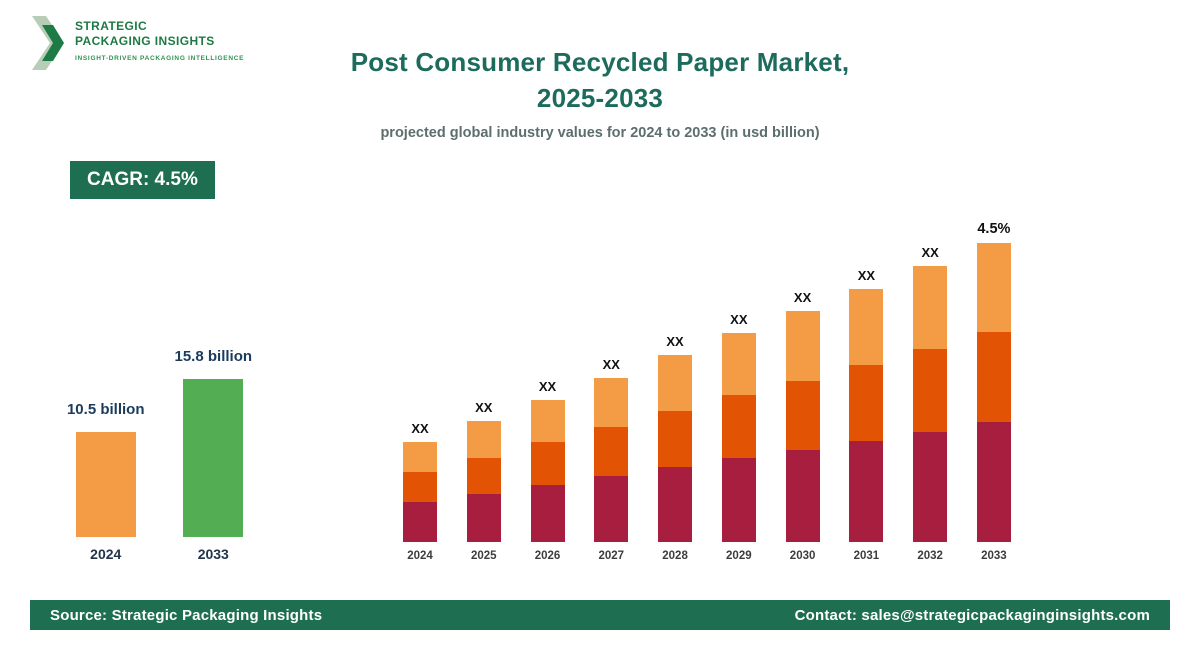 Image resolution: width=1200 pixels, height=650 pixels. Describe the element at coordinates (213, 356) in the screenshot. I see `comparison-value-label-2033: 15.8 billion` at that location.